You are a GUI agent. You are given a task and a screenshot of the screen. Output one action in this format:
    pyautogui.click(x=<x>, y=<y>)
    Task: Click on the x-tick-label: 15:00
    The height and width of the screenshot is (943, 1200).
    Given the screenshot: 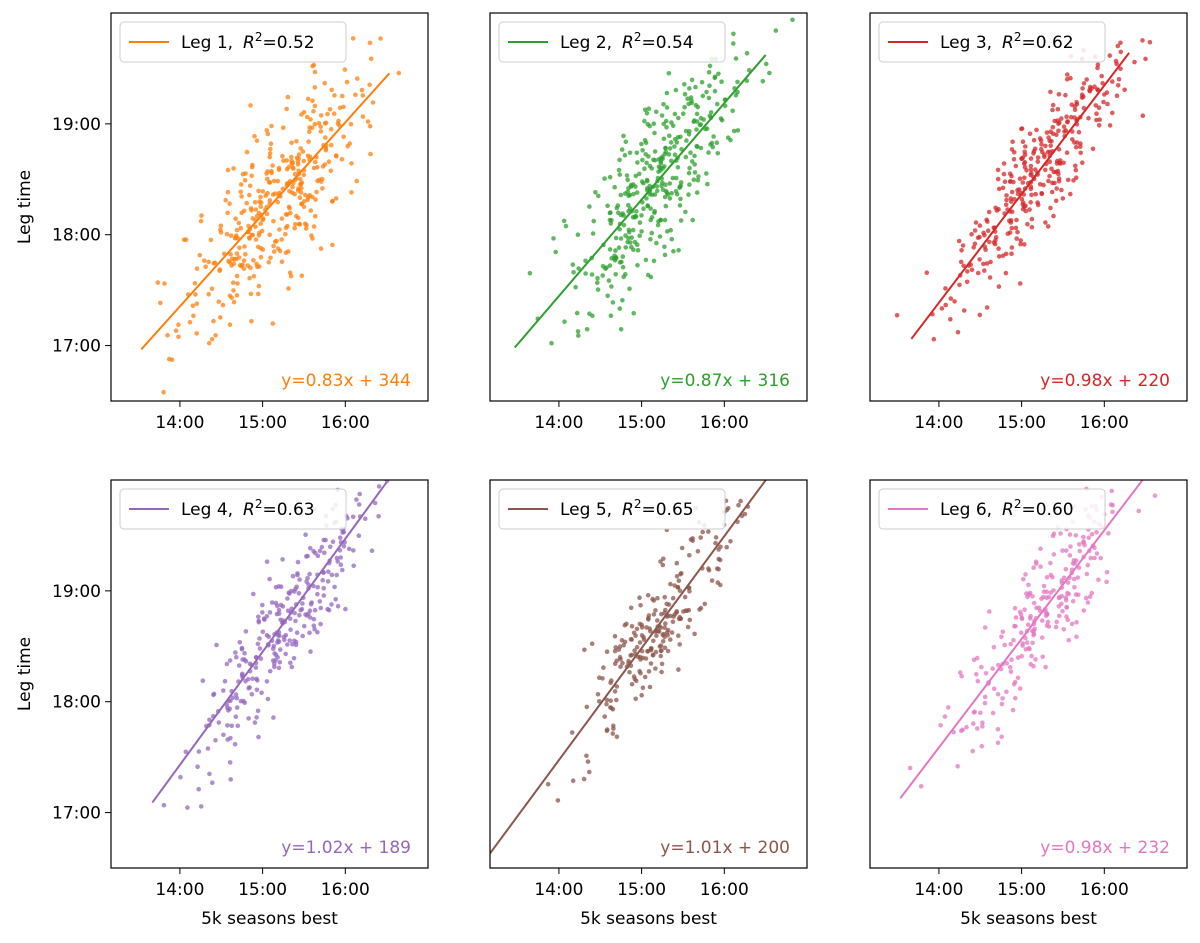 What is the action you would take?
    pyautogui.click(x=641, y=423)
    